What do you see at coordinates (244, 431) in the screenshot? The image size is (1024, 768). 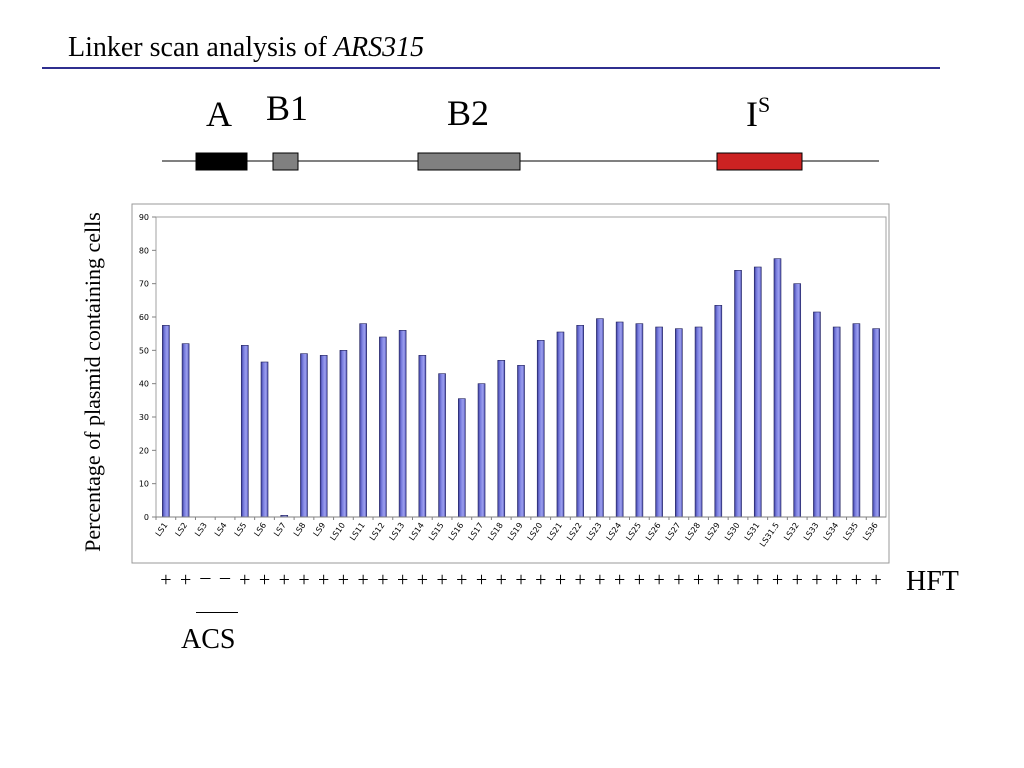 I see `bar-ls5` at bounding box center [244, 431].